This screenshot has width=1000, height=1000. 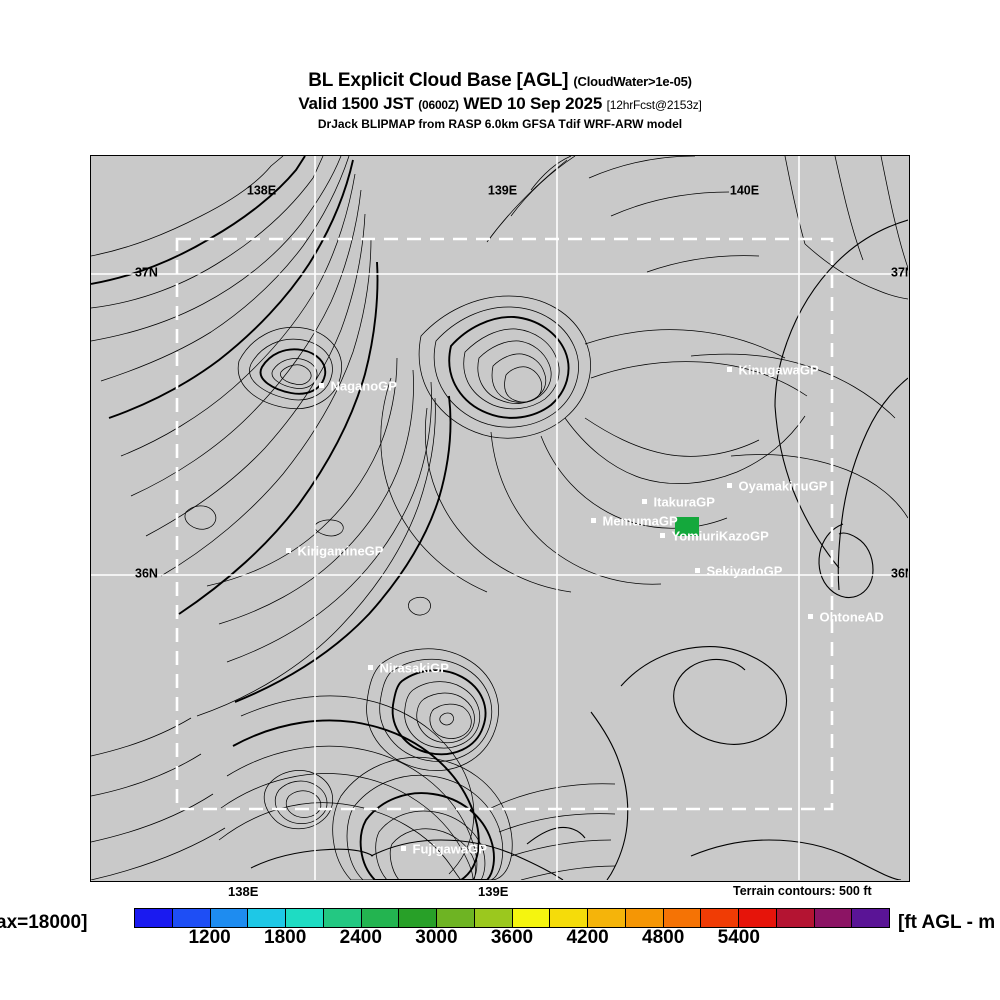 I want to click on valid-time-utc: (0600Z), so click(x=438, y=105).